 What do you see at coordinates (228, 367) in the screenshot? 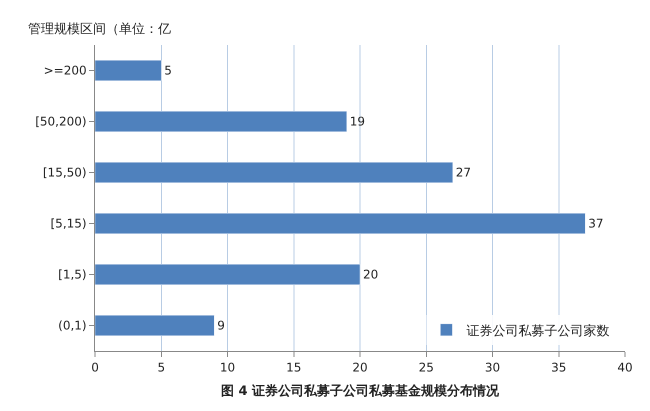
I see `x-tick-label: 10` at bounding box center [228, 367].